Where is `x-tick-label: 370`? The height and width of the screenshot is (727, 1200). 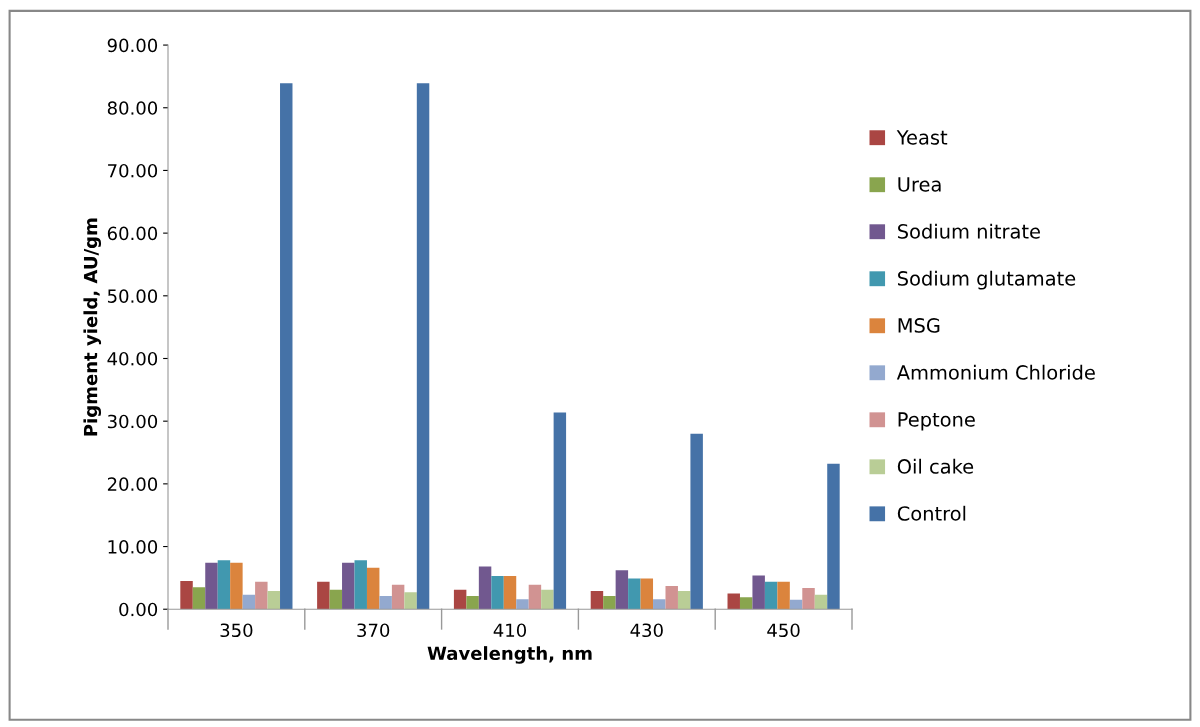 x-tick-label: 370 is located at coordinates (373, 630).